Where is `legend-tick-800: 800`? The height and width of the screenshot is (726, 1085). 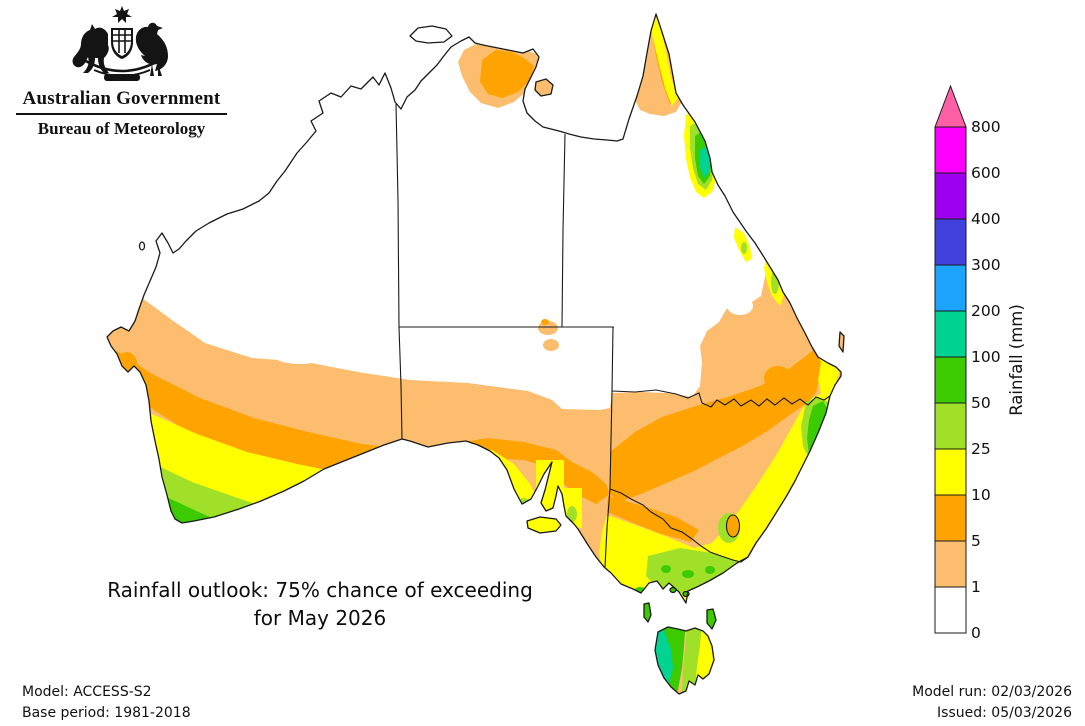 legend-tick-800: 800 is located at coordinates (986, 127).